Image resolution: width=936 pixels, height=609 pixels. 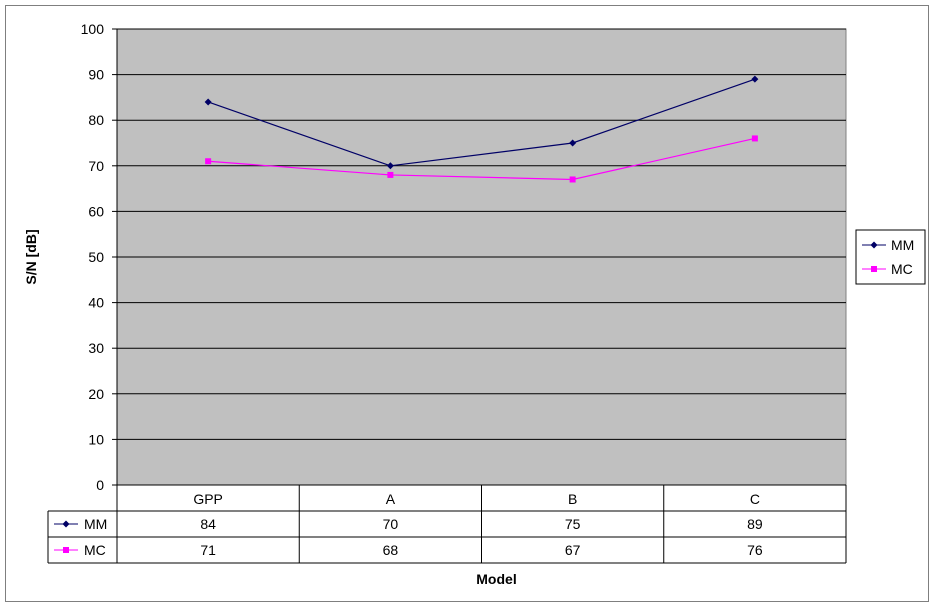 I want to click on y-tick-label-100: 100, so click(x=93, y=29).